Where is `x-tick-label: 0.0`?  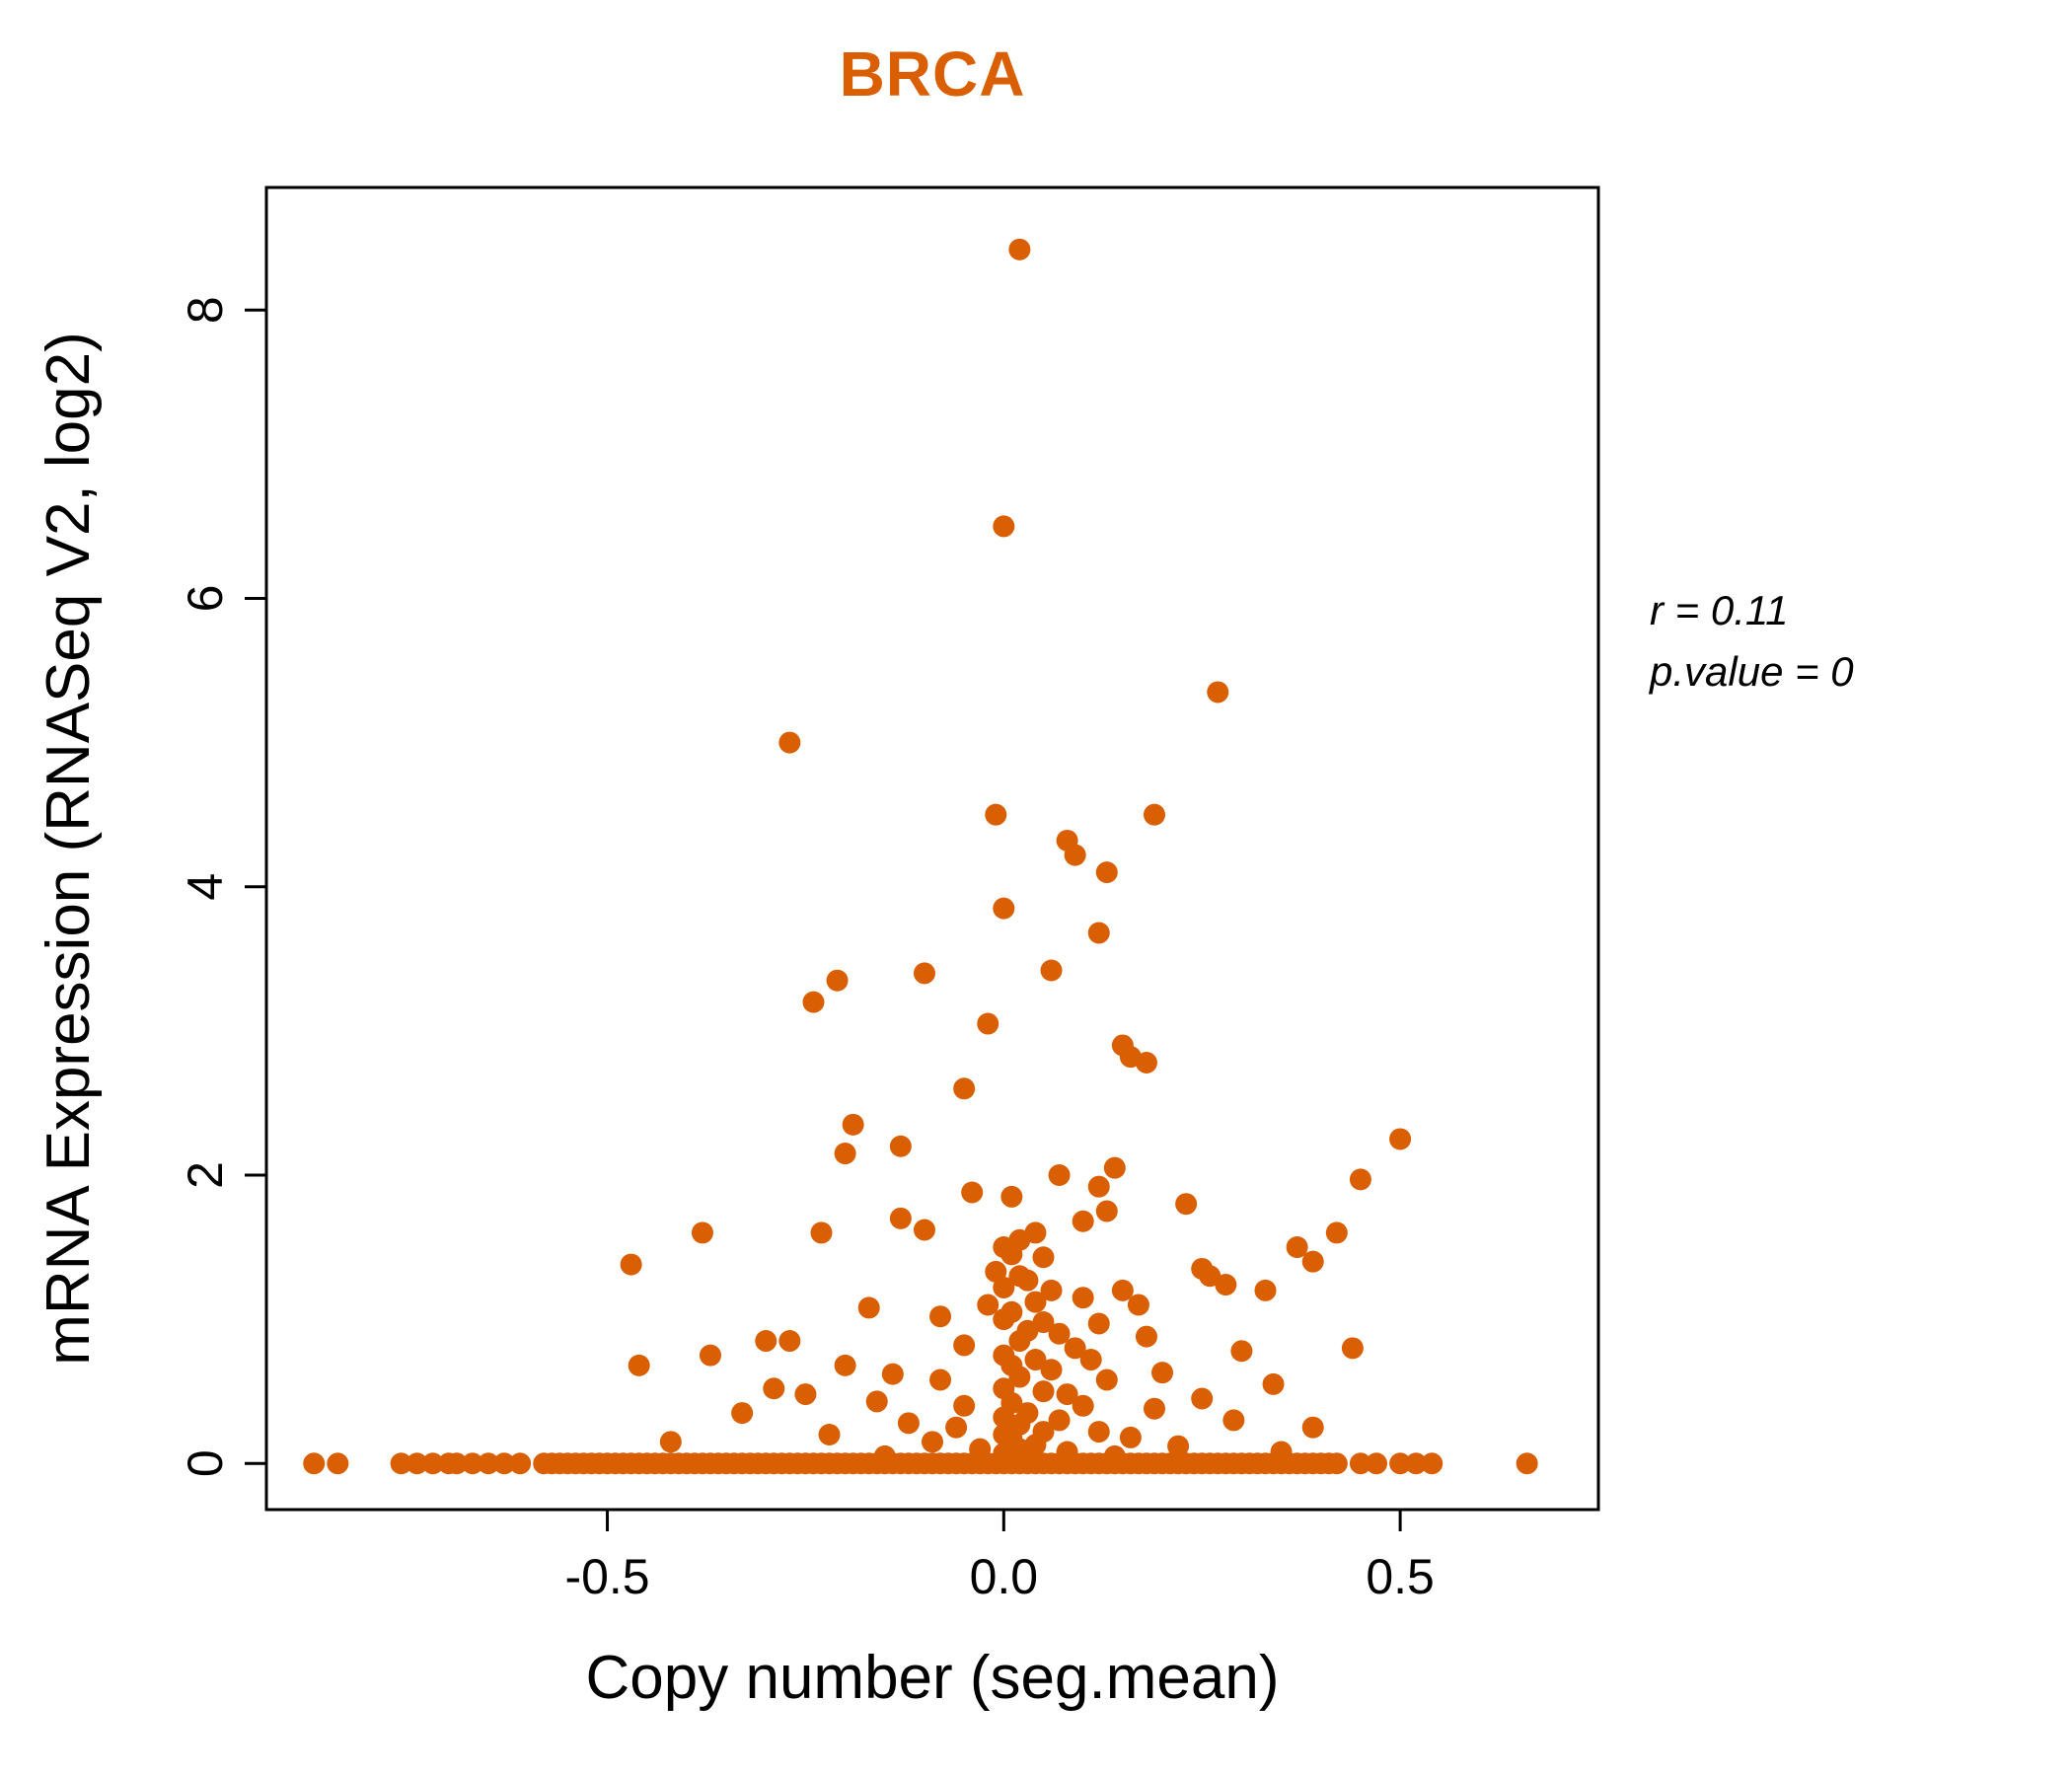 x-tick-label: 0.0 is located at coordinates (1005, 1577).